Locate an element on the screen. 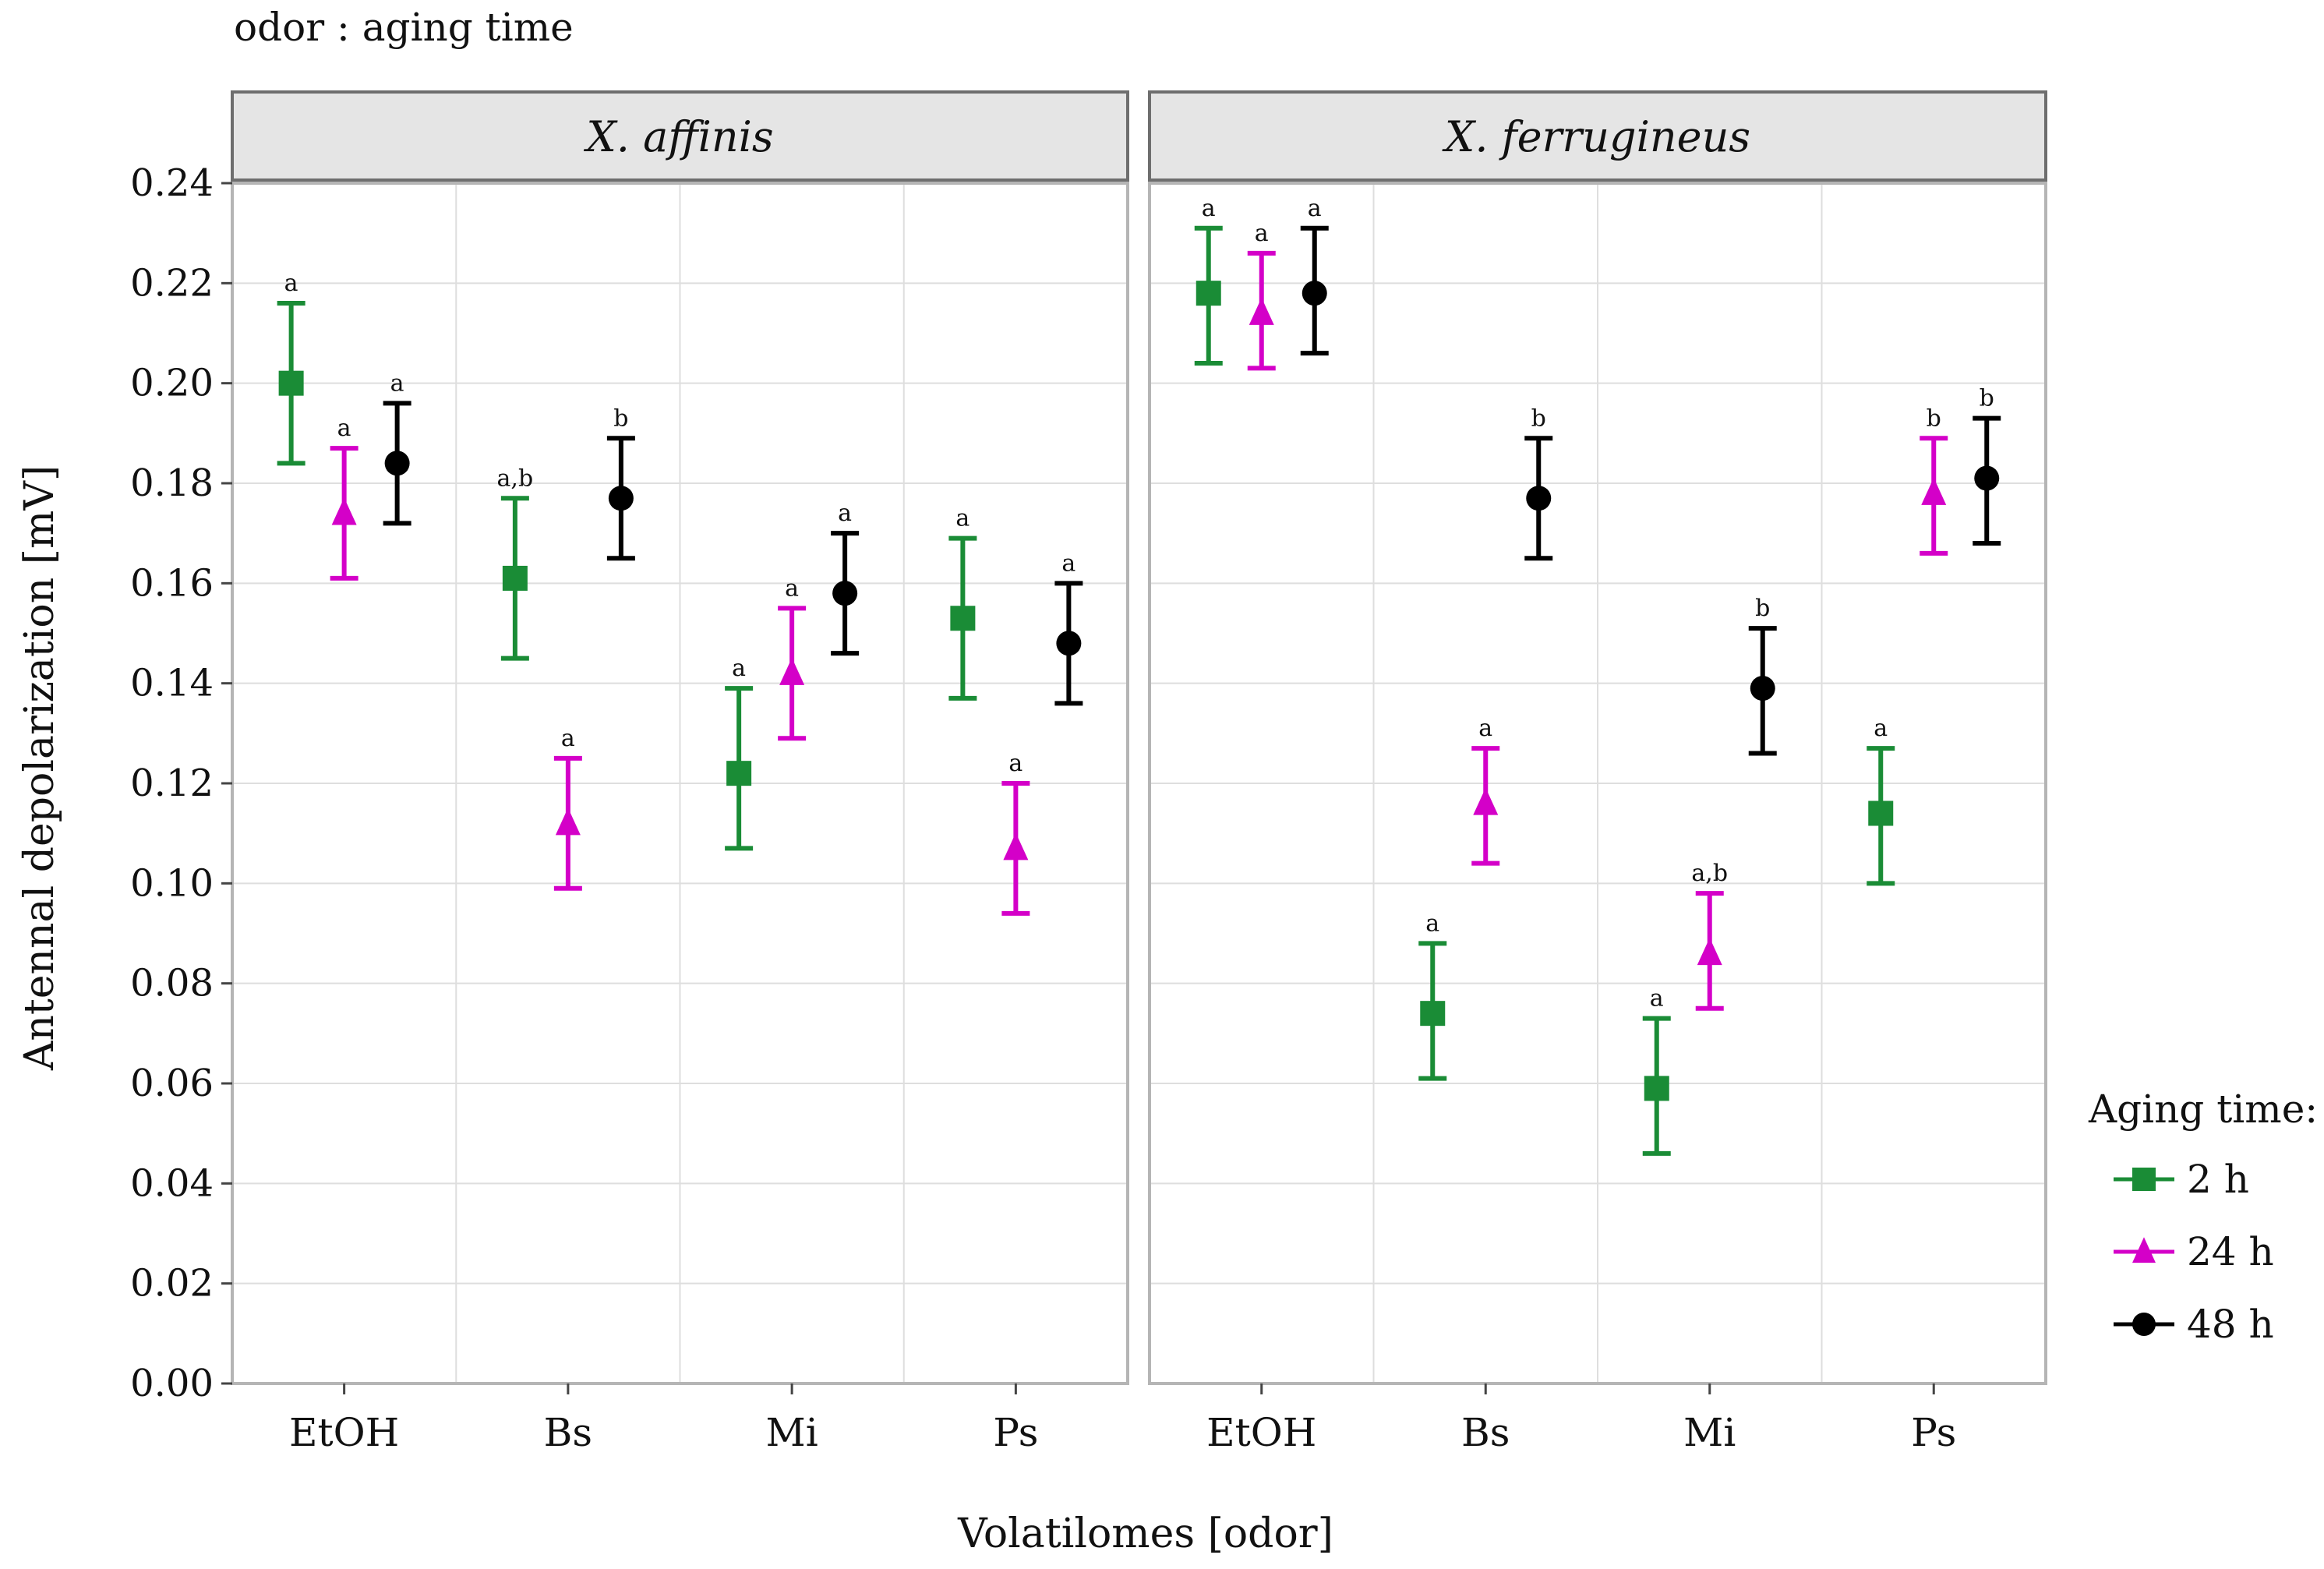  series-2h: a a,b a a is located at coordinates (627, 560).